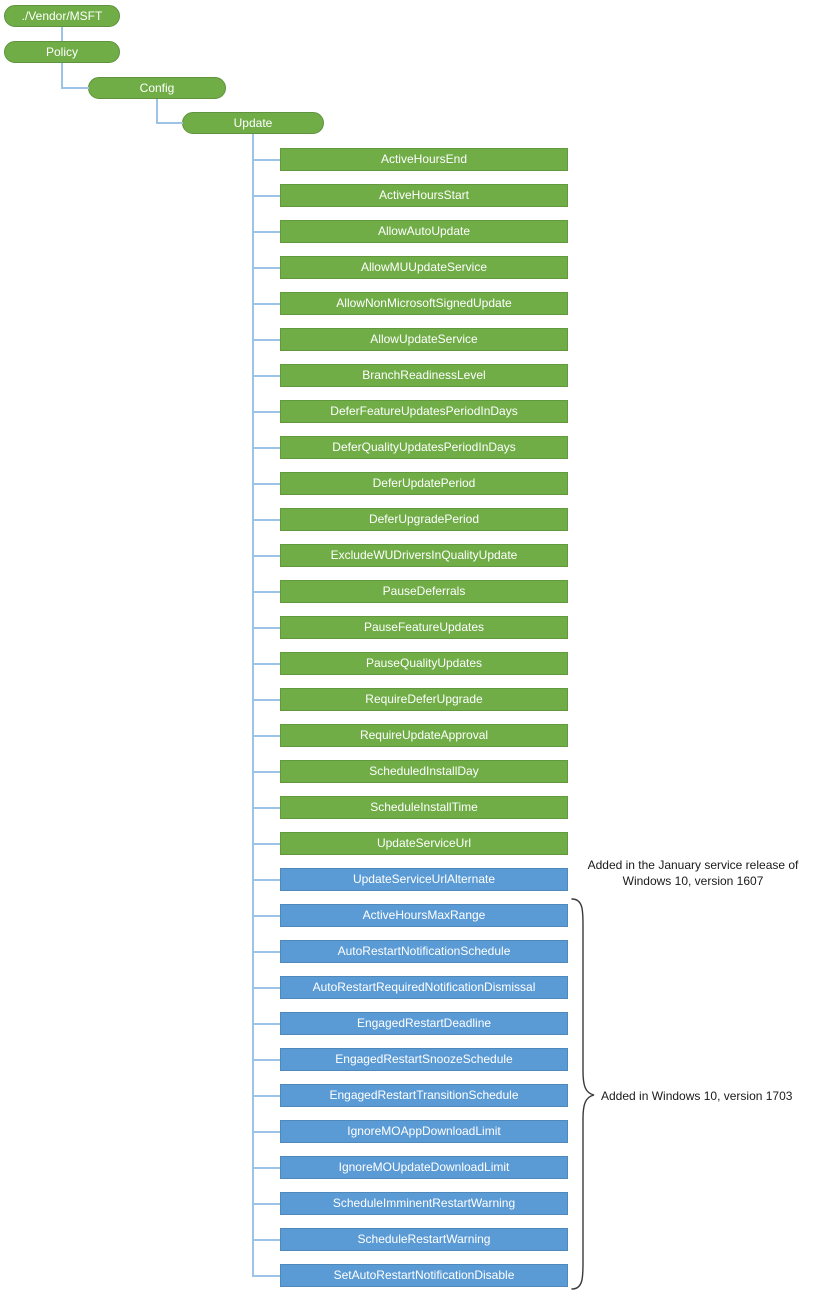 The height and width of the screenshot is (1292, 813). I want to click on connector-policy-vertical, so click(62, 76).